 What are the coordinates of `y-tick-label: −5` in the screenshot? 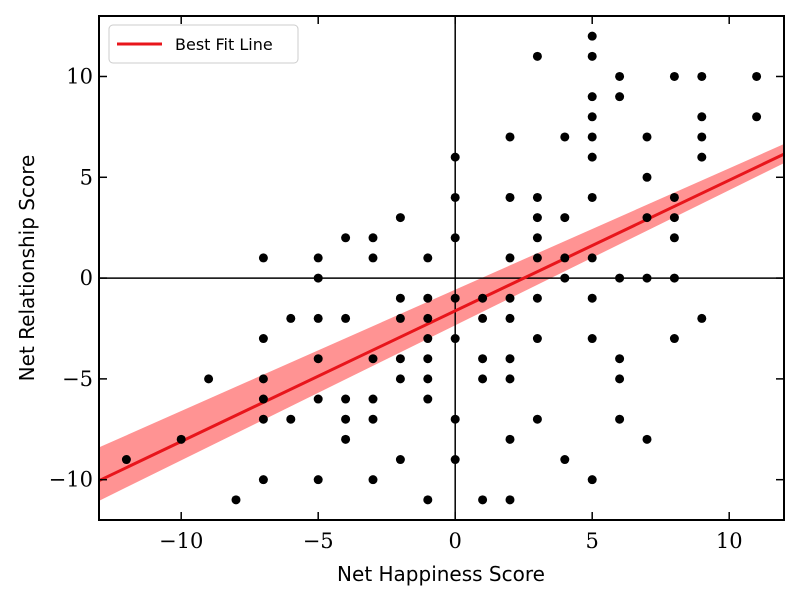 It's located at (77, 379).